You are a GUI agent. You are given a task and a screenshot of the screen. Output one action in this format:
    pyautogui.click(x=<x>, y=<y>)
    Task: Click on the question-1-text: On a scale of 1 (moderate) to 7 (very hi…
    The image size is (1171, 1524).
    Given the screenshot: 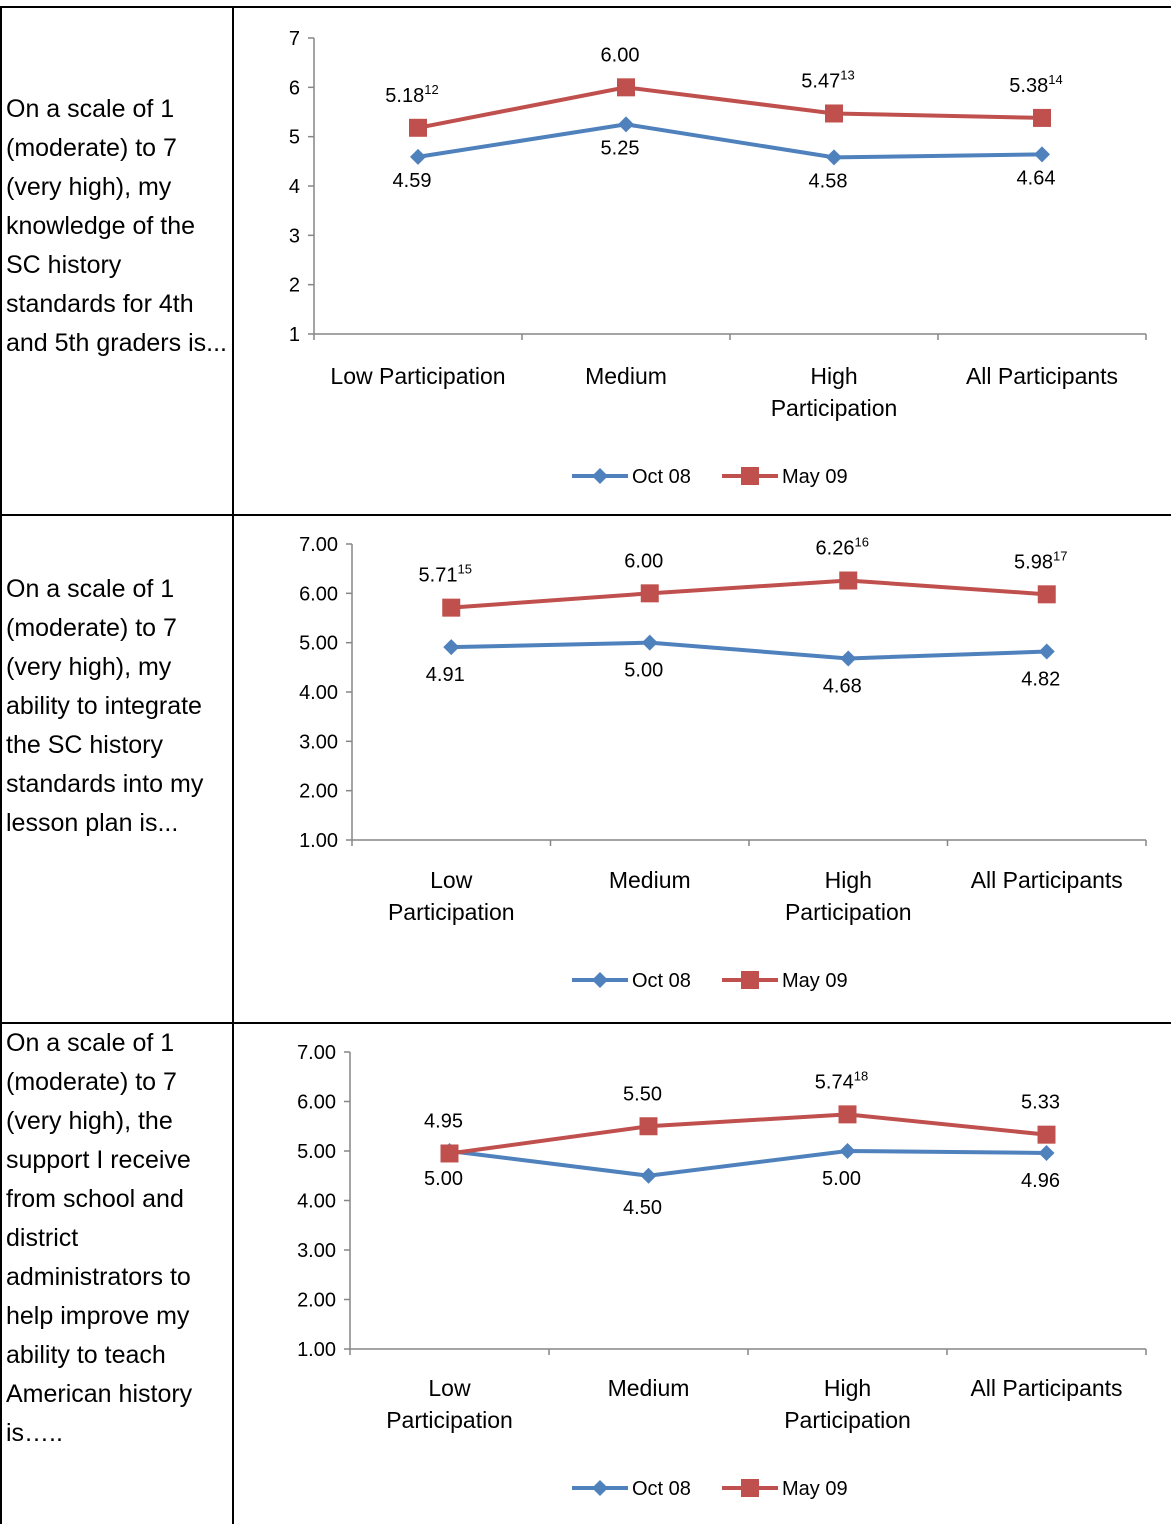 What is the action you would take?
    pyautogui.click(x=116, y=226)
    